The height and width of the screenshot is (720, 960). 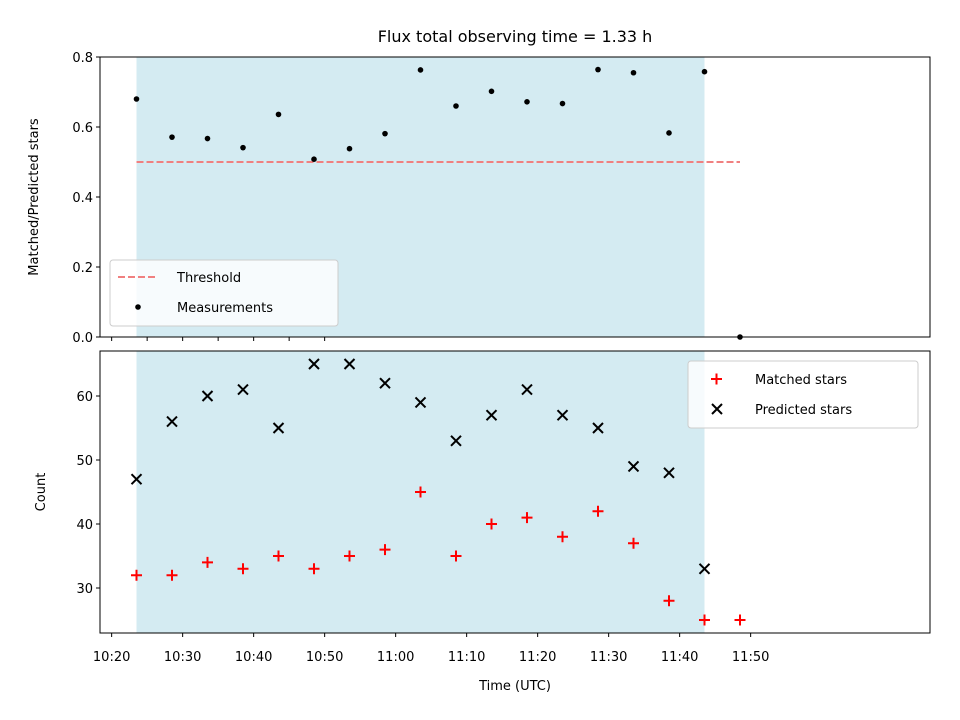 What do you see at coordinates (82, 338) in the screenshot?
I see `top-y-tick-label: 0.0` at bounding box center [82, 338].